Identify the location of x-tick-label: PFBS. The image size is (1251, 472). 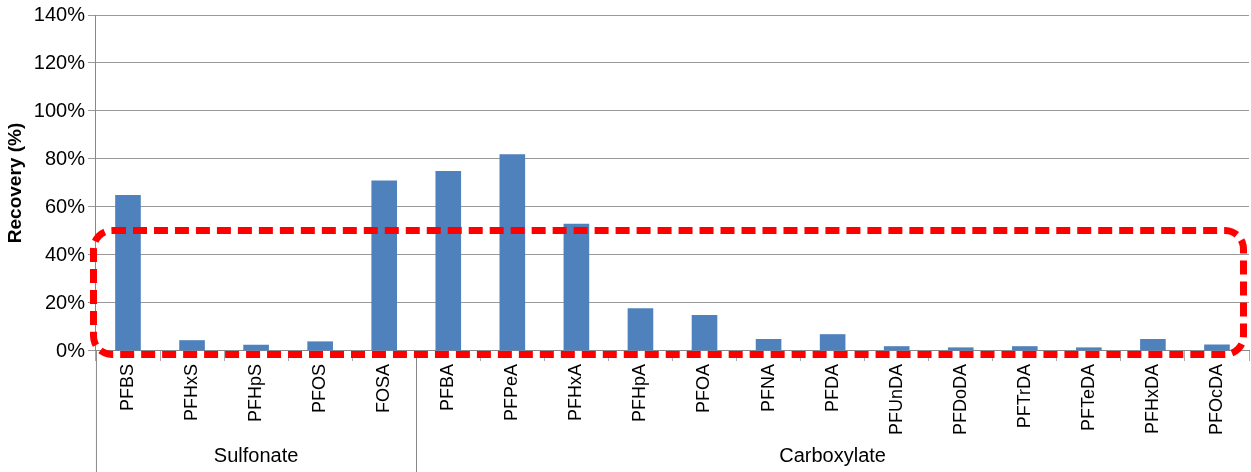
(126, 387).